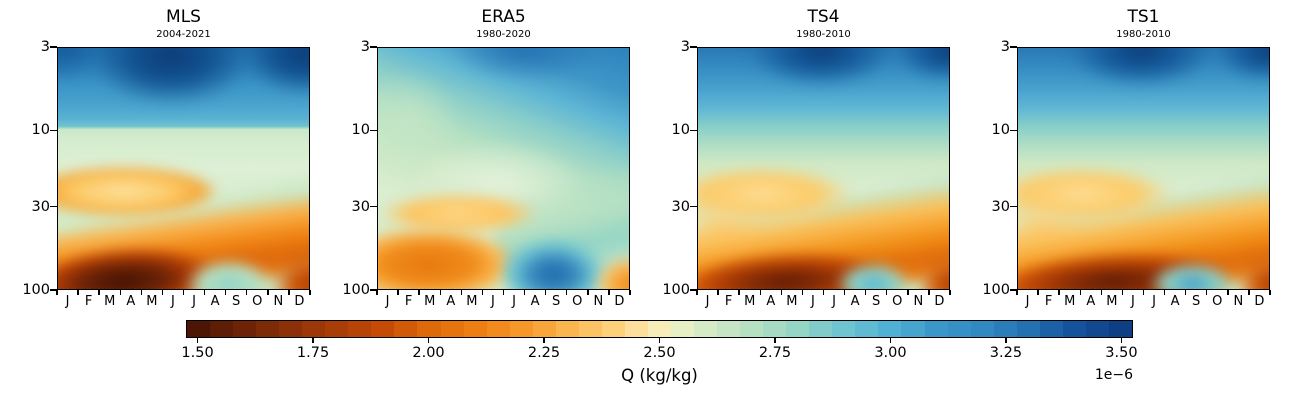 The width and height of the screenshot is (1306, 405). Describe the element at coordinates (659, 353) in the screenshot. I see `colorbar-tick-label: 2.50` at that location.